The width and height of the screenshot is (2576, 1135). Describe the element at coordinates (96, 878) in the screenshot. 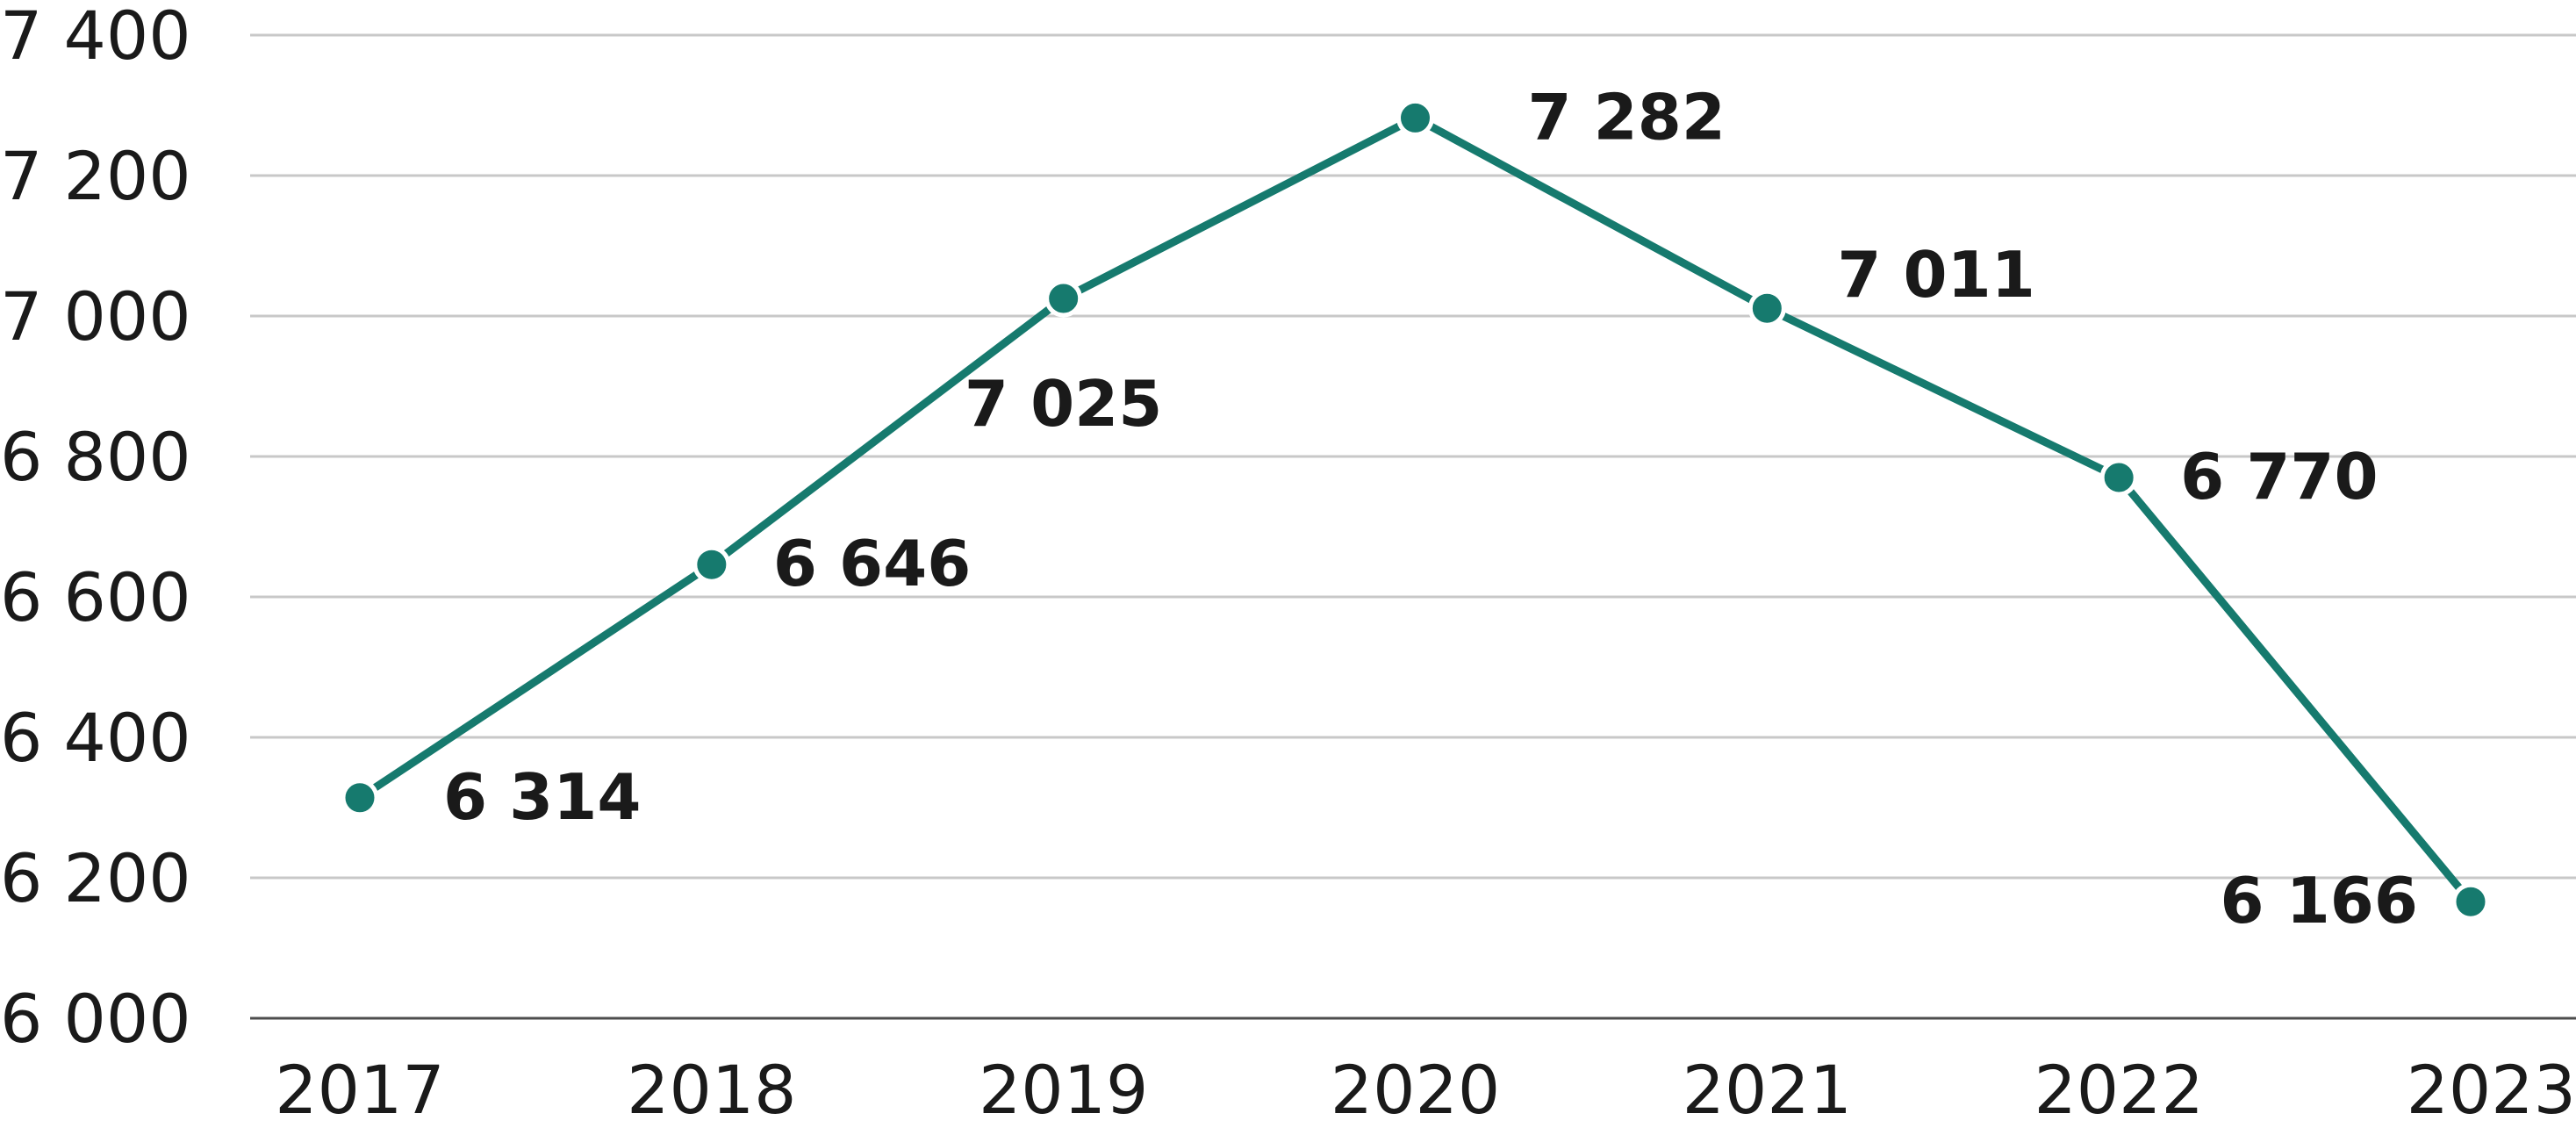

I see `y-tick-label-6200: 6 200` at that location.